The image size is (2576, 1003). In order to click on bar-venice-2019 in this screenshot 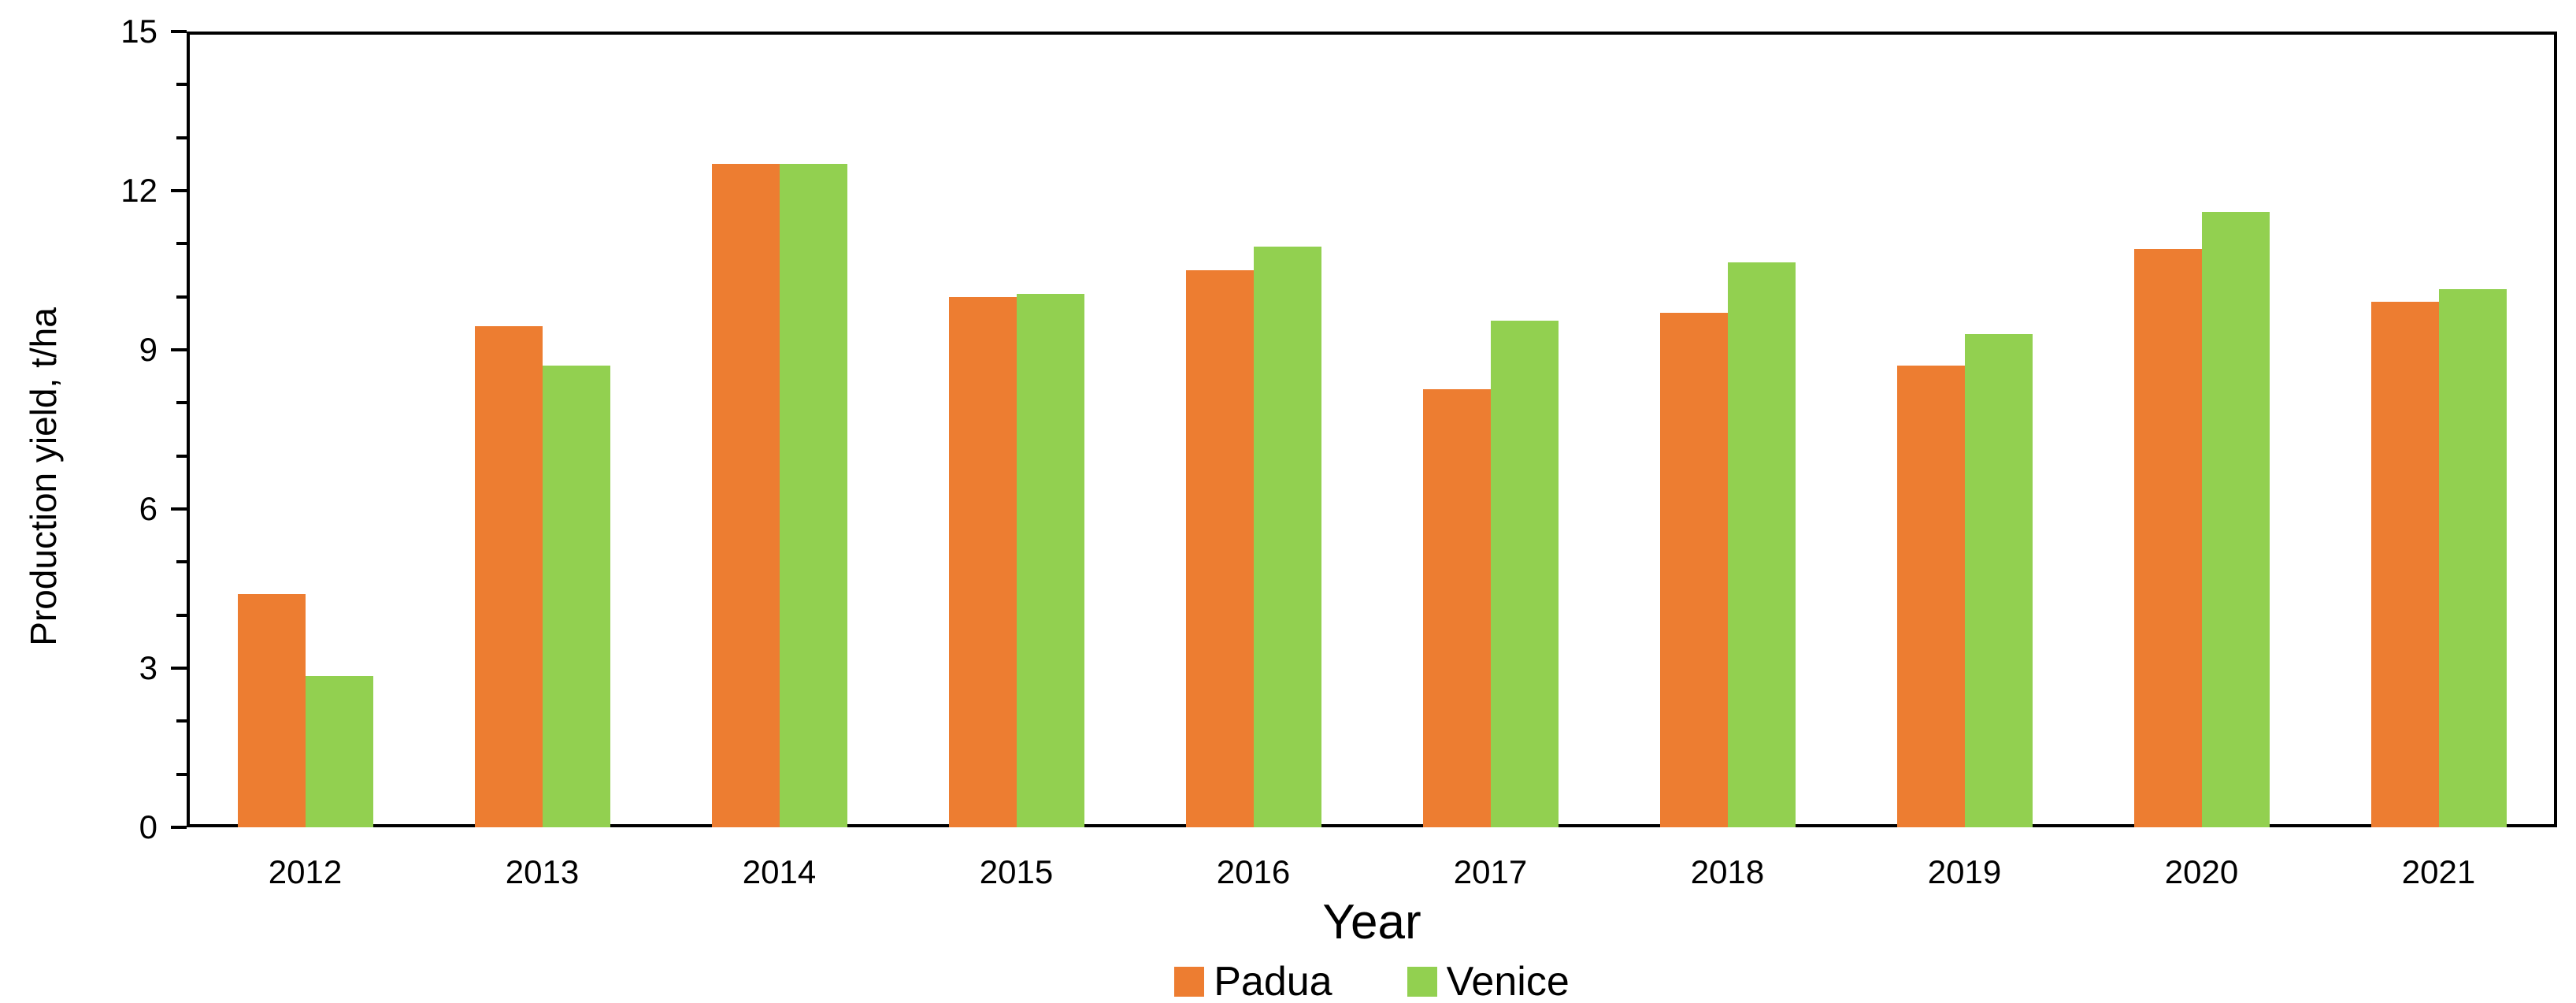, I will do `click(1999, 580)`.